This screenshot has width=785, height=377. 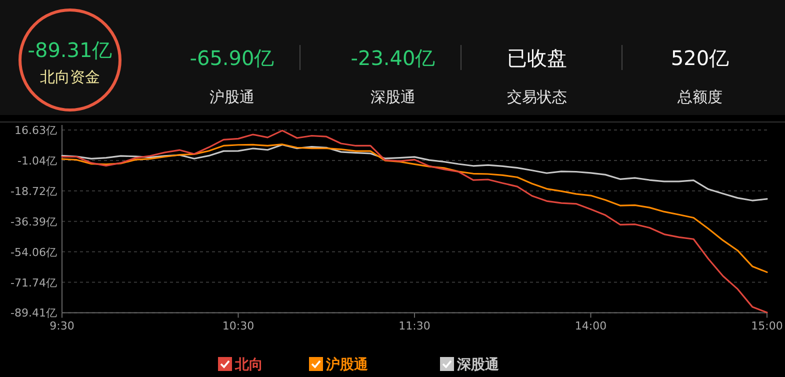 I want to click on x-tick-label: 10:30, so click(x=238, y=326).